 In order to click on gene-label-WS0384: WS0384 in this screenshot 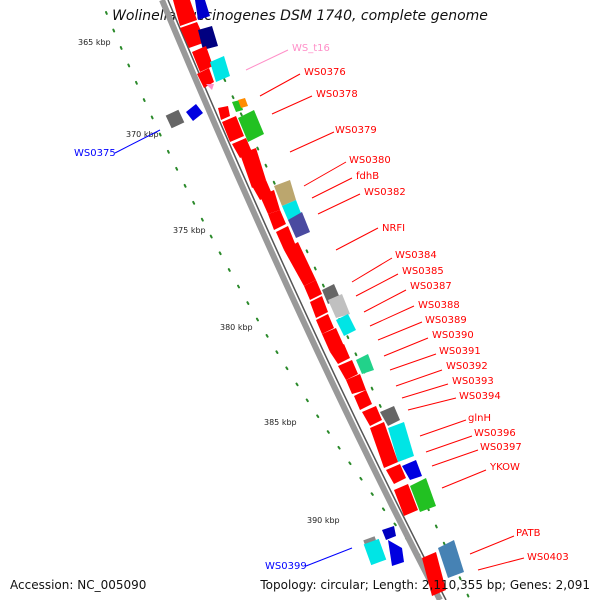, I will do `click(416, 255)`.